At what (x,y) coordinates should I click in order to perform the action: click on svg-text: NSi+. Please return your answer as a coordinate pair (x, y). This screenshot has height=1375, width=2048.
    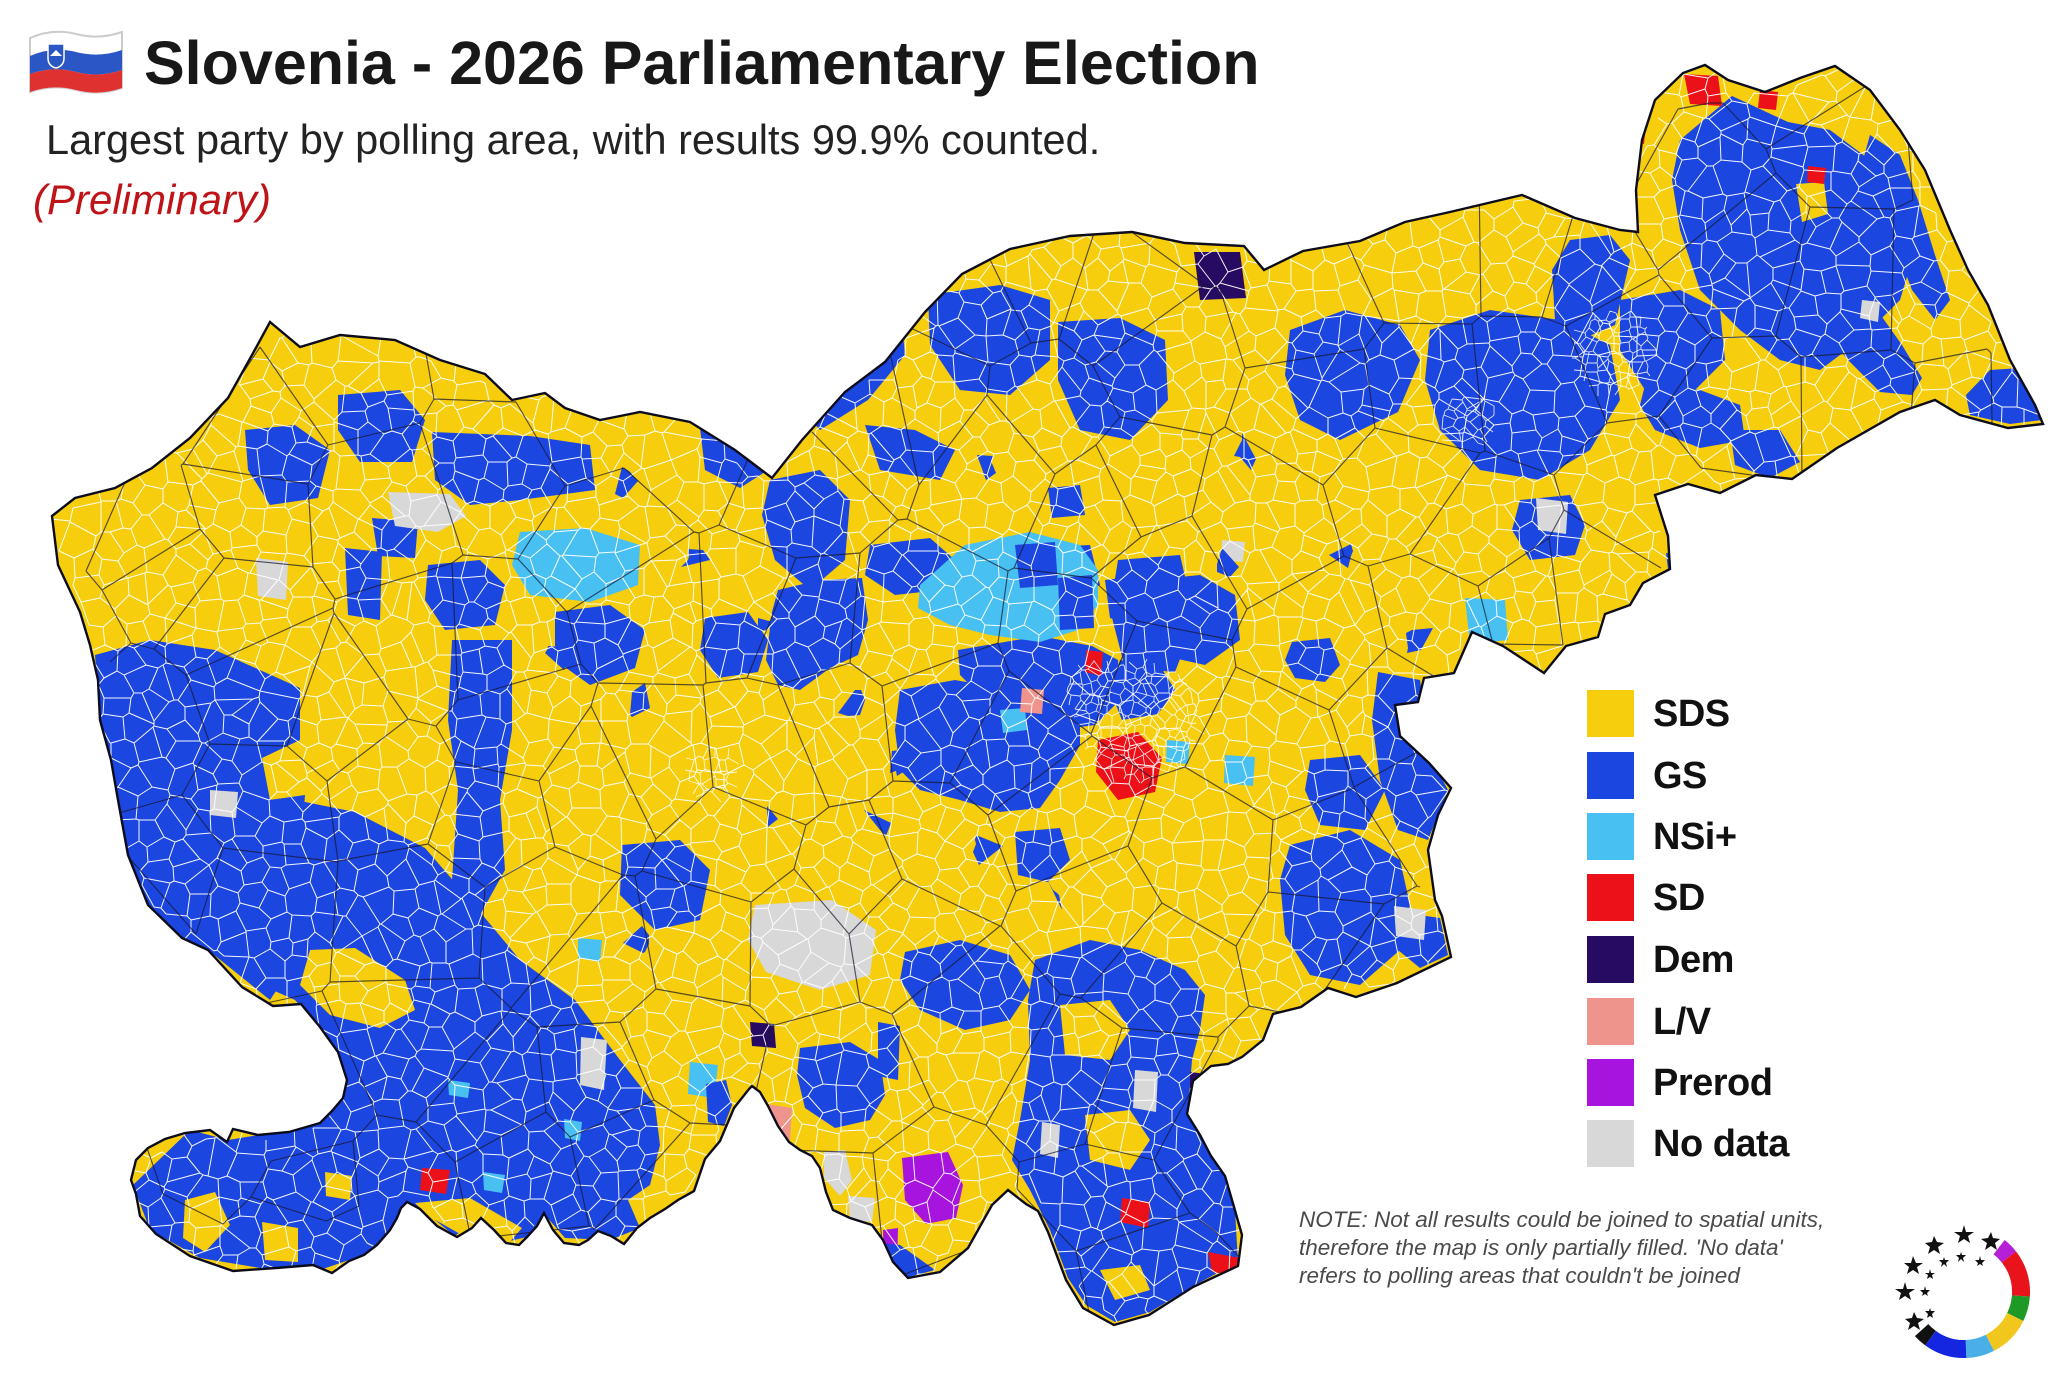
    Looking at the image, I should click on (1695, 837).